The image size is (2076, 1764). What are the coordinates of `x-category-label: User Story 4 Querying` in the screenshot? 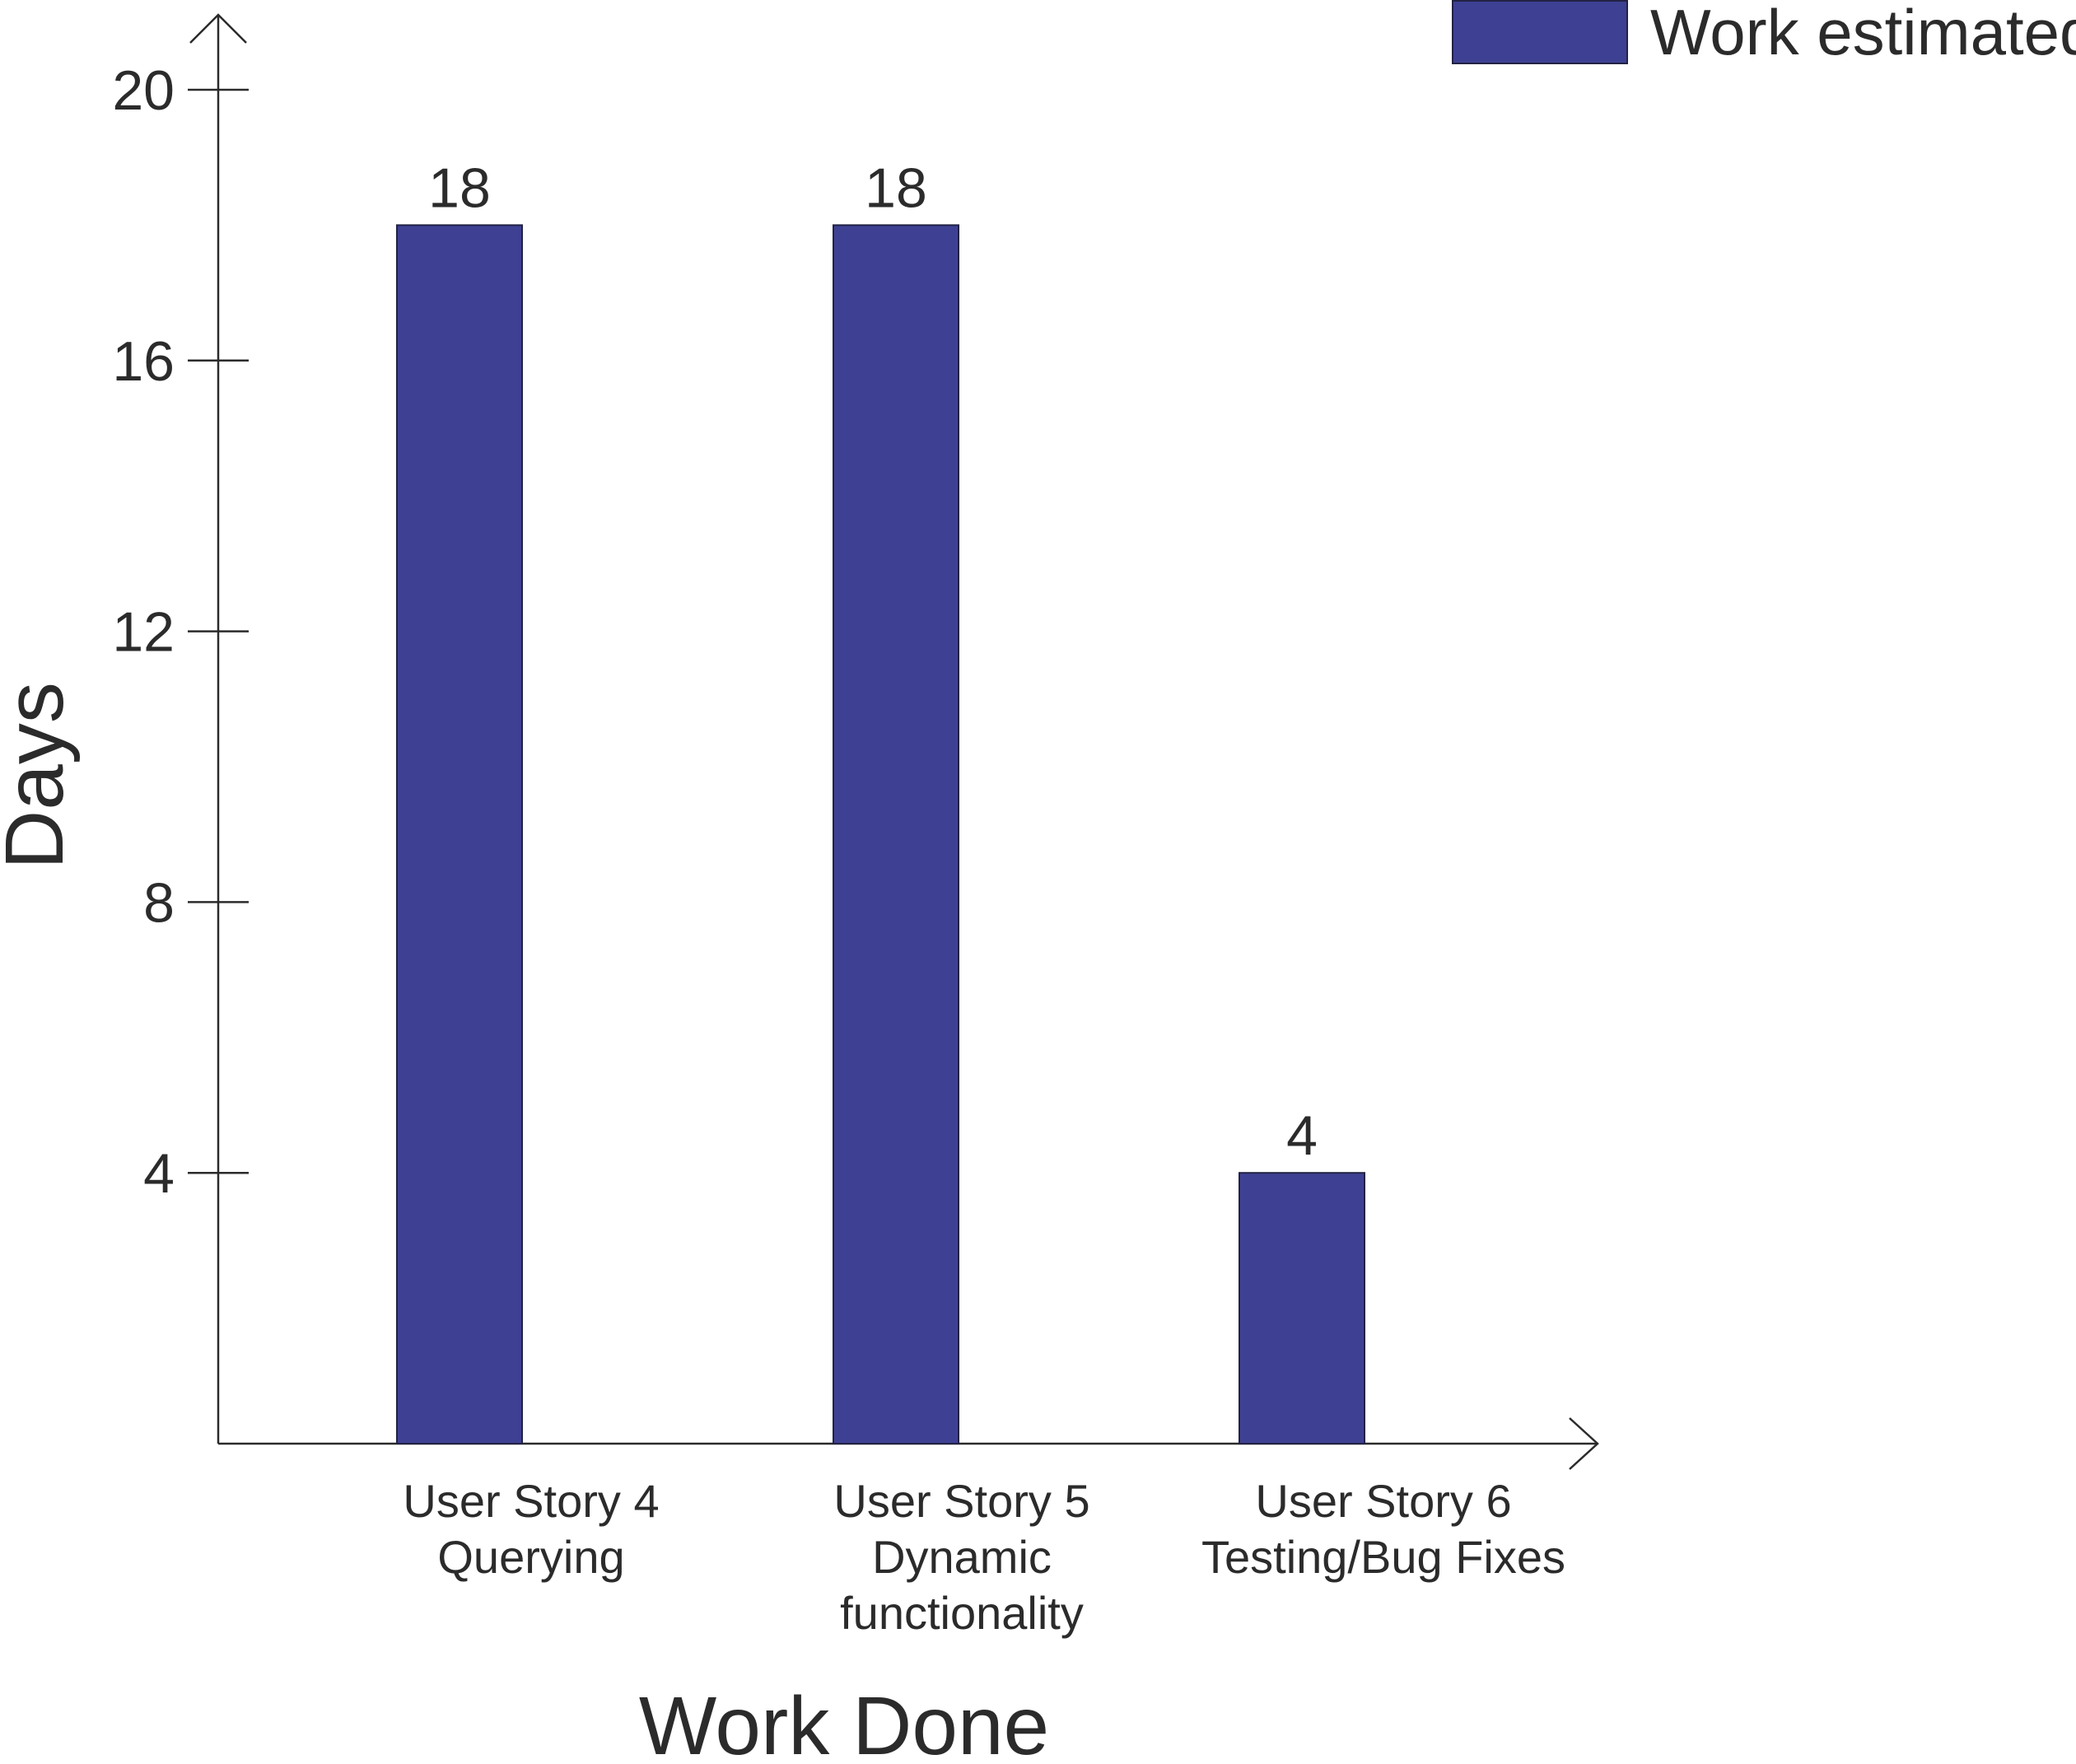 It's located at (531, 1529).